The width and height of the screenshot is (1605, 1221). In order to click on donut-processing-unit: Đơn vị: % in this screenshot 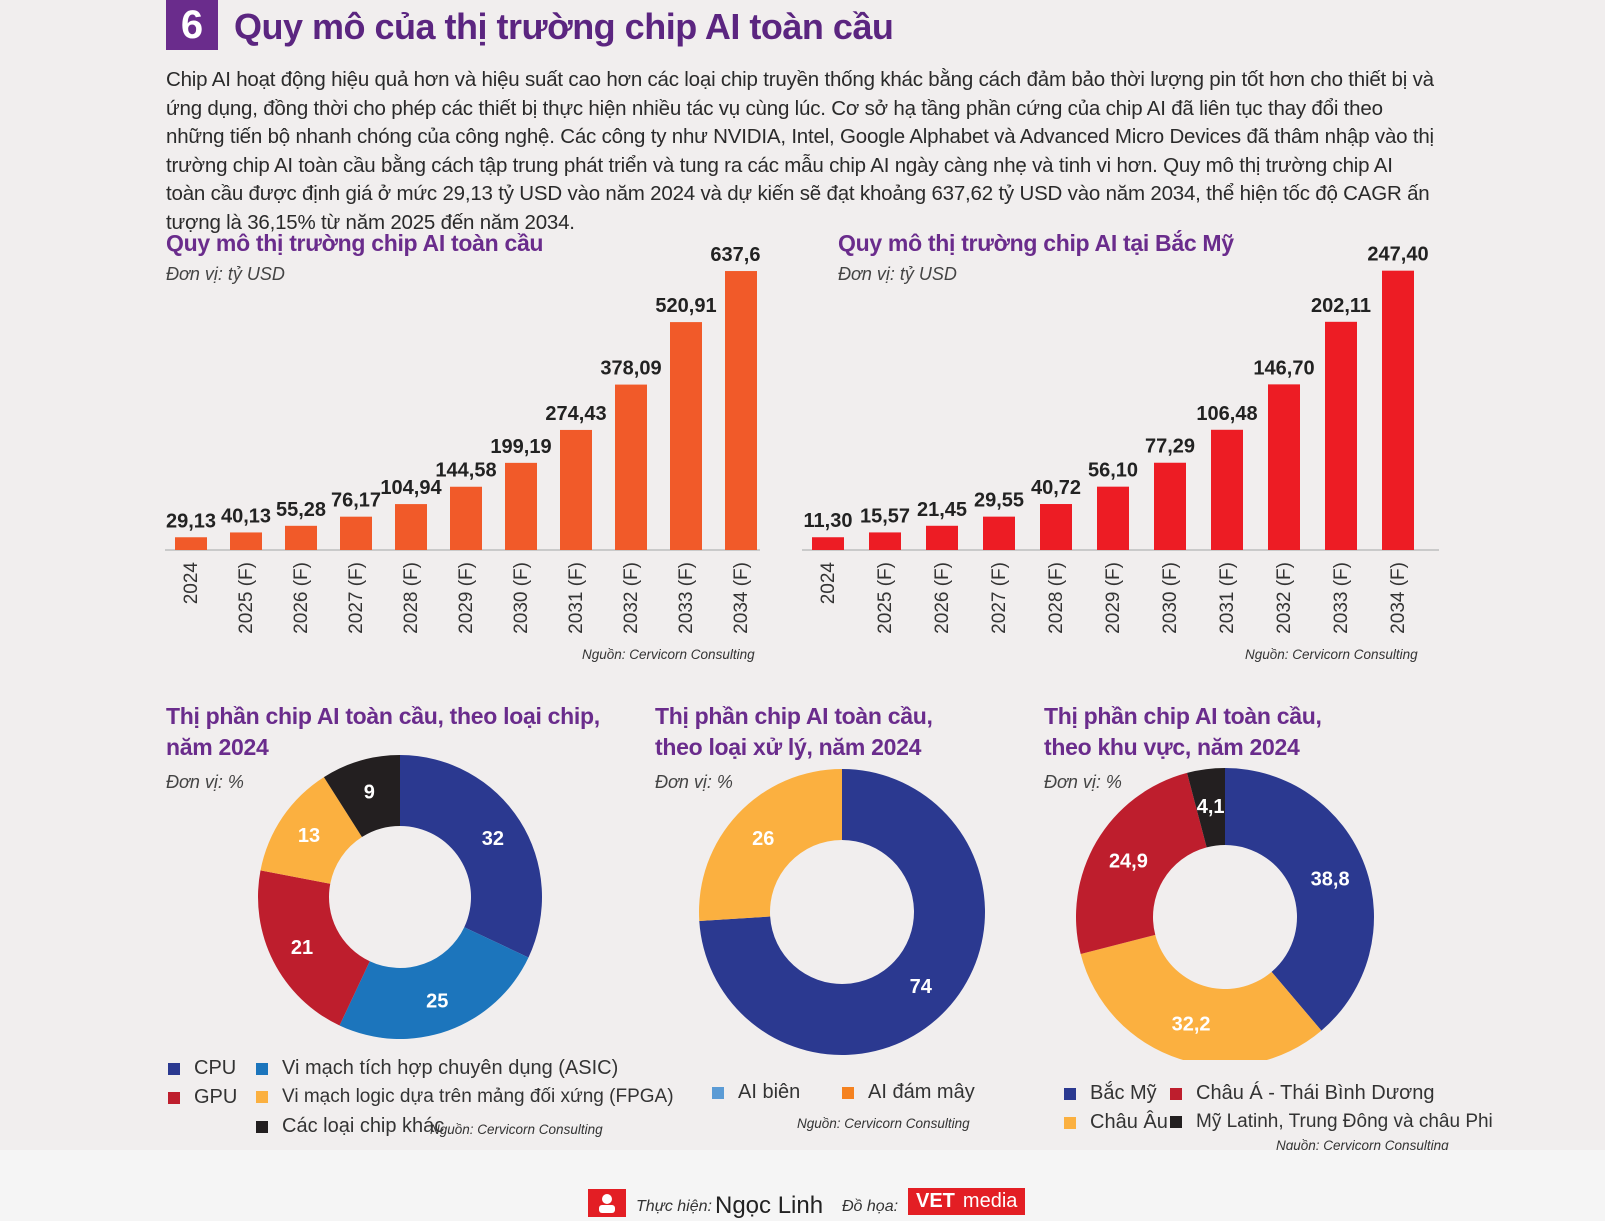, I will do `click(694, 782)`.